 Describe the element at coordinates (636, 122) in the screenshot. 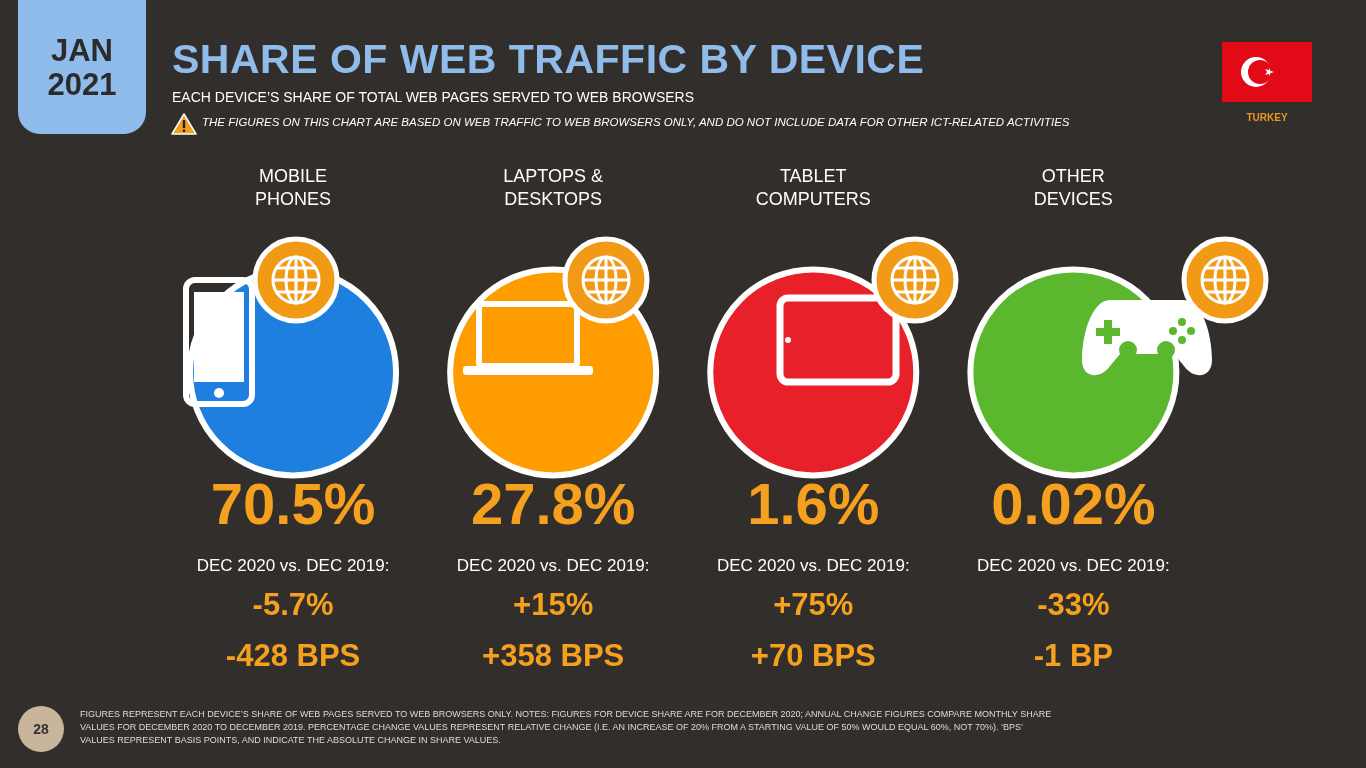

I see `text: THE FIGURES ON THIS CHART ARE BASED ON WEB TRAFFIC TO WEB BROWSERS ONLY, AND DO NOT INCLUDE DATA FOR OTHER ICT-RELATED ACTIVITIES` at that location.